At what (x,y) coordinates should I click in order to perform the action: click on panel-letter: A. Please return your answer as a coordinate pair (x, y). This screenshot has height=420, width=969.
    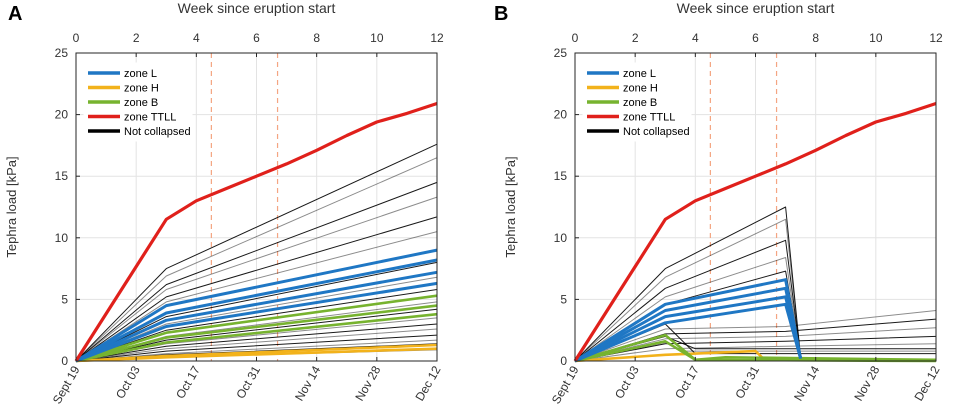
    Looking at the image, I should click on (15, 14).